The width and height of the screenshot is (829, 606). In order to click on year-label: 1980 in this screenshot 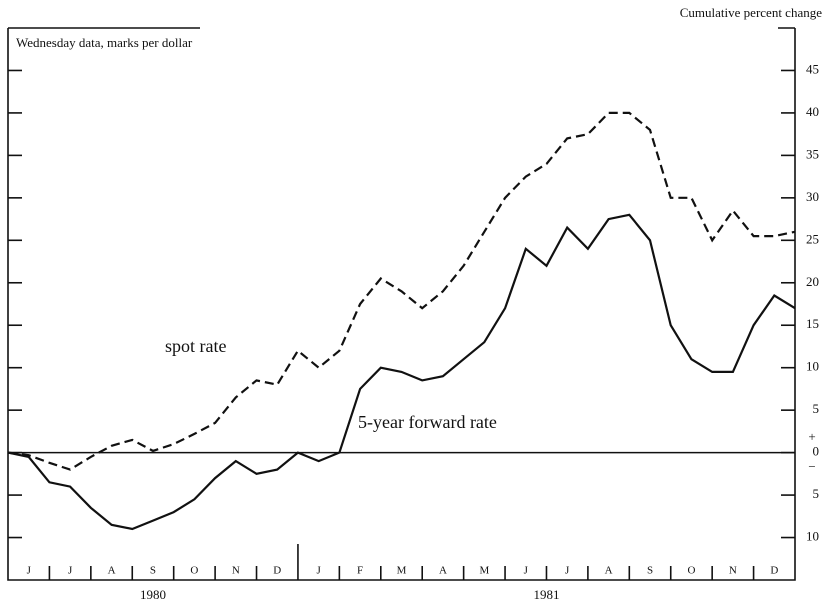, I will do `click(153, 594)`.